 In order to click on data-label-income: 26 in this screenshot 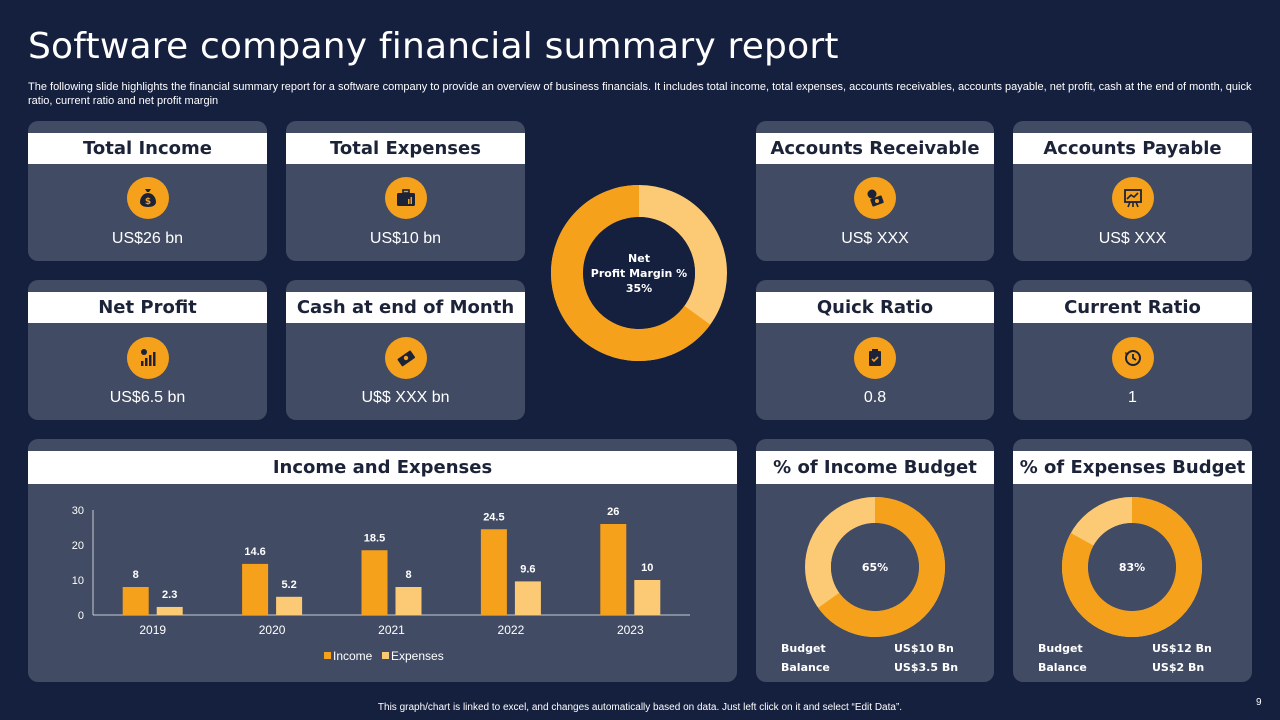, I will do `click(613, 512)`.